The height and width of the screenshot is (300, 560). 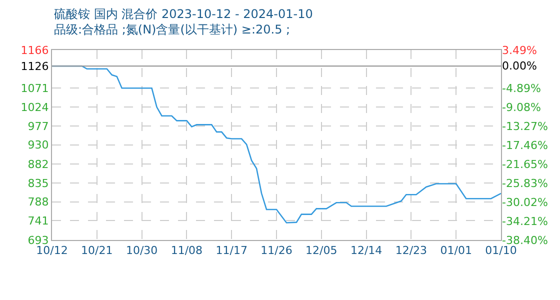 What do you see at coordinates (38, 202) in the screenshot?
I see `y-tick-label: 788` at bounding box center [38, 202].